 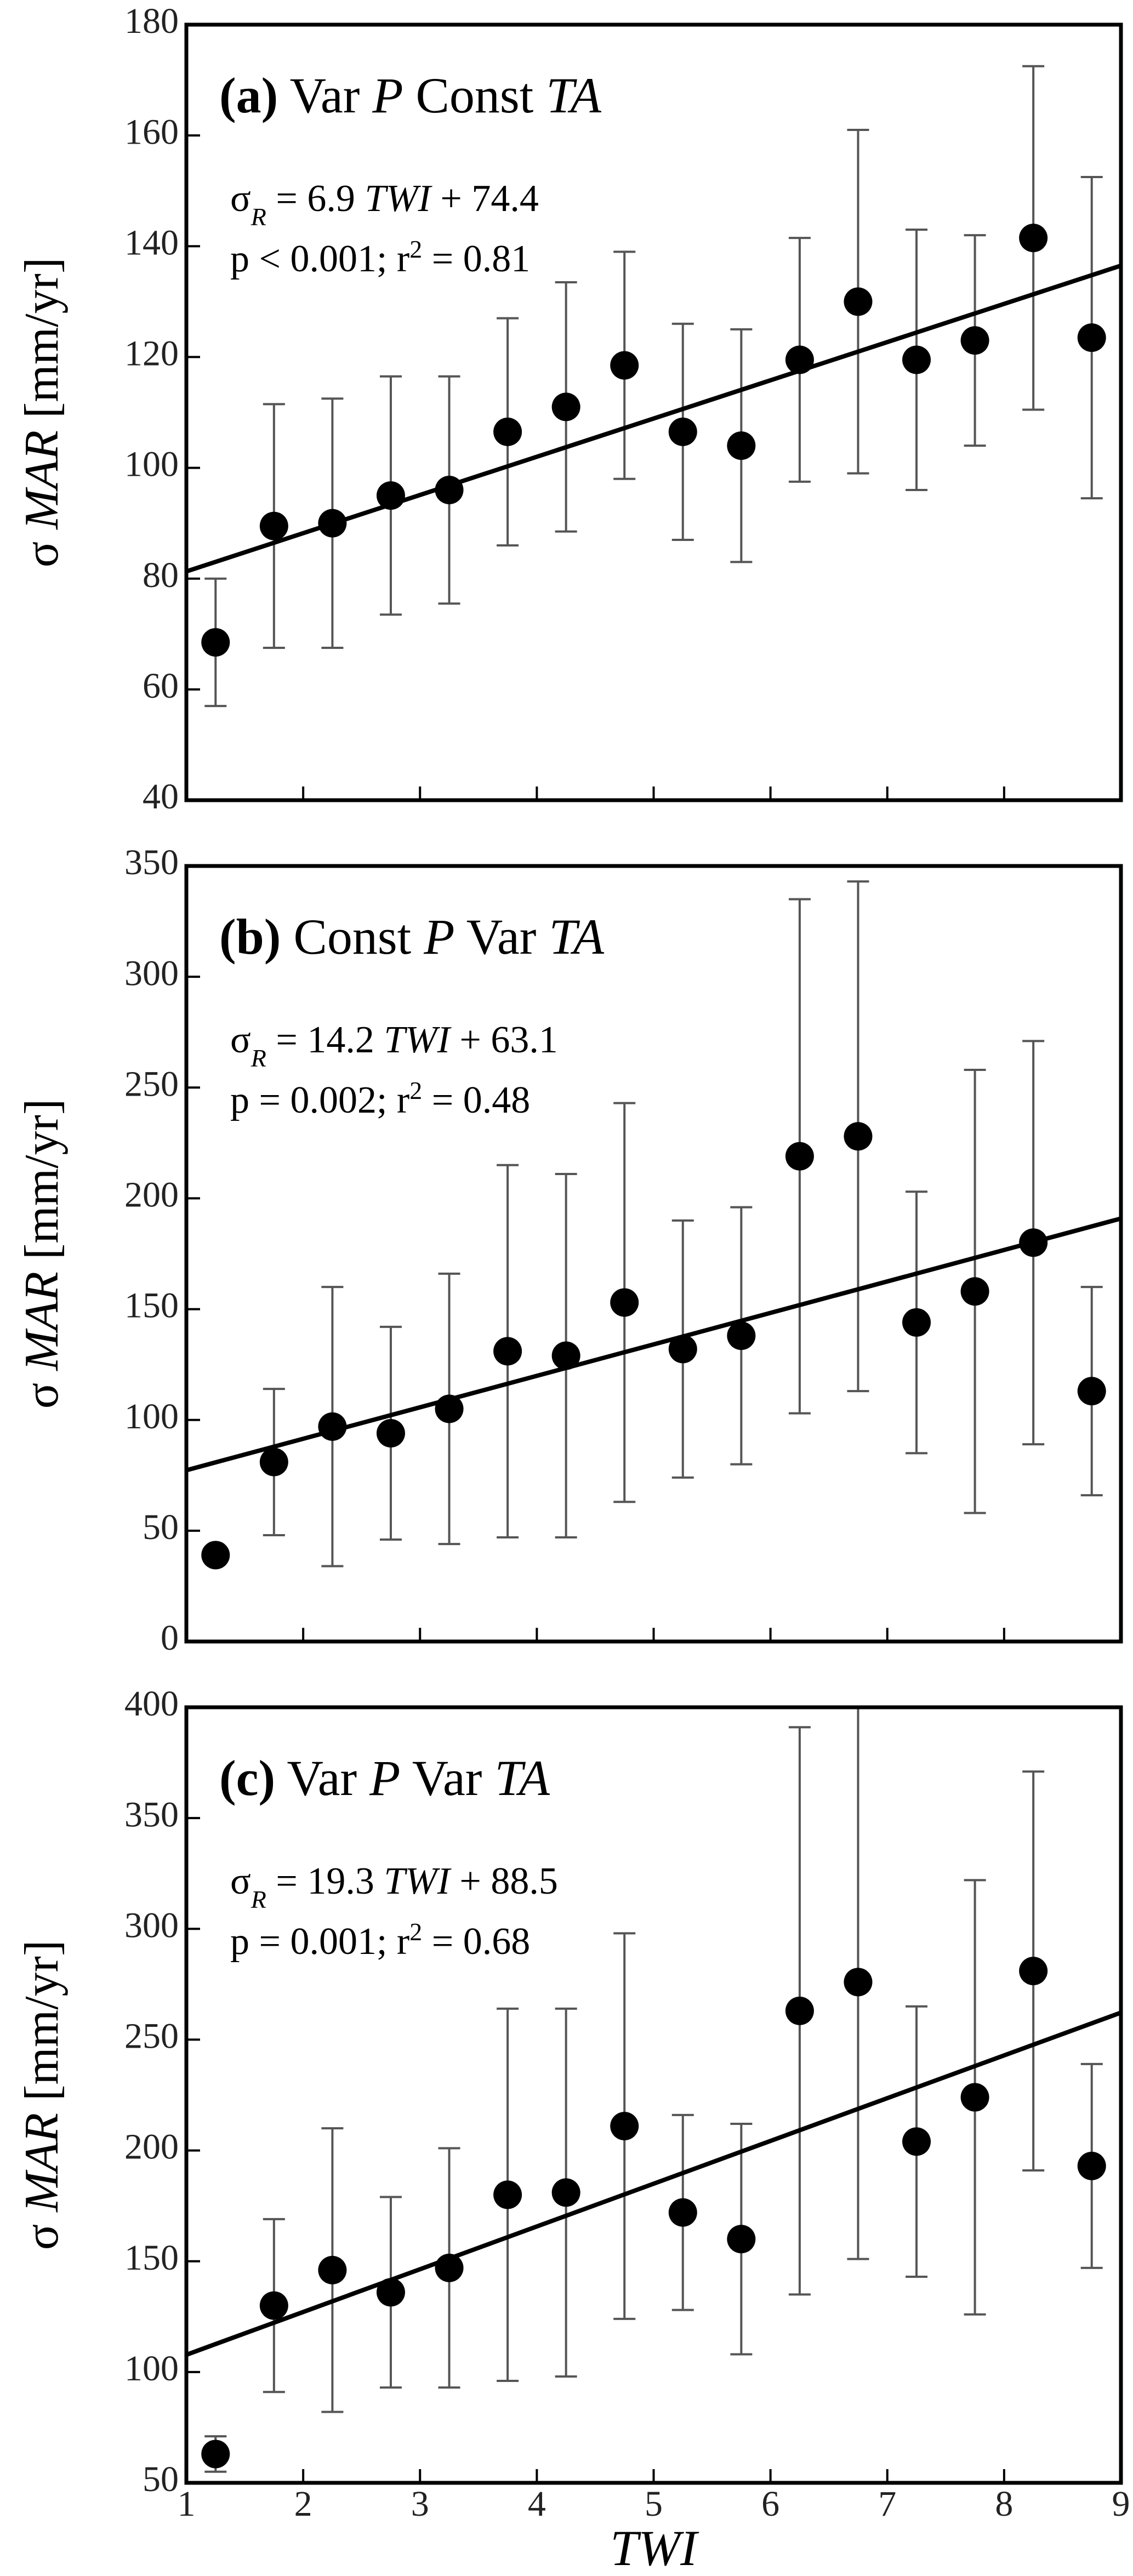 I want to click on eq-lhs: σ, so click(x=241, y=199).